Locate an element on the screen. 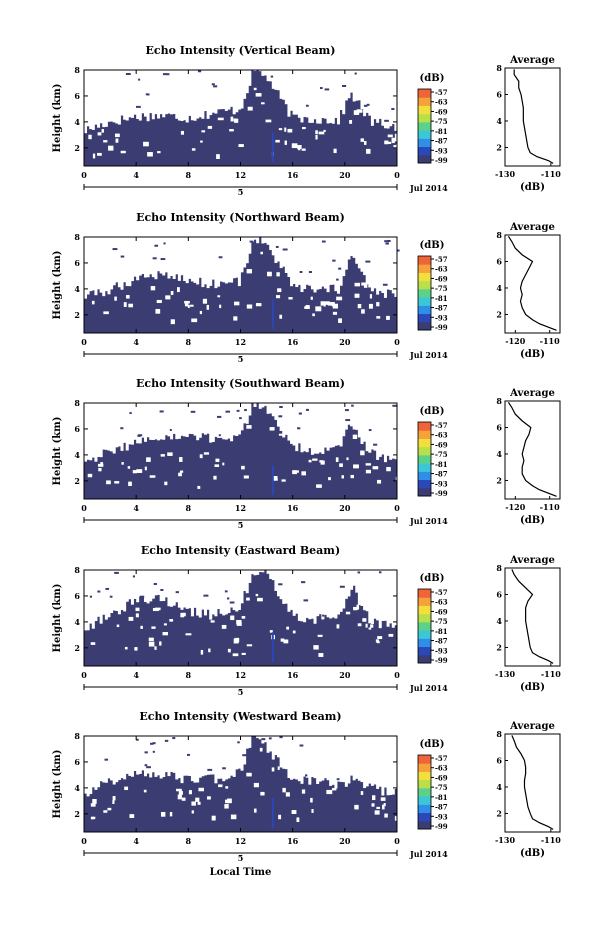 The image size is (611, 929). x-tick-label: 20 is located at coordinates (345, 841).